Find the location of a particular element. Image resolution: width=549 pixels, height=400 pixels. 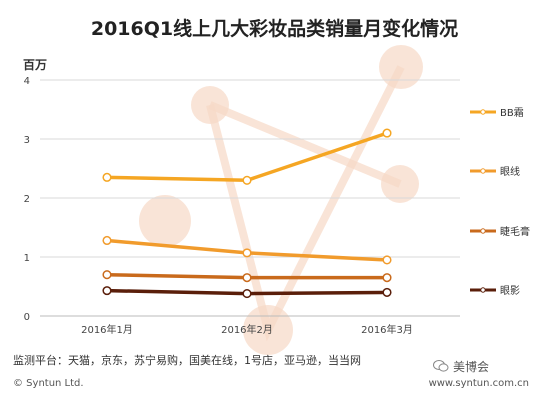

y-tick-labels: 0 1 2 3 4 is located at coordinates (27, 199).